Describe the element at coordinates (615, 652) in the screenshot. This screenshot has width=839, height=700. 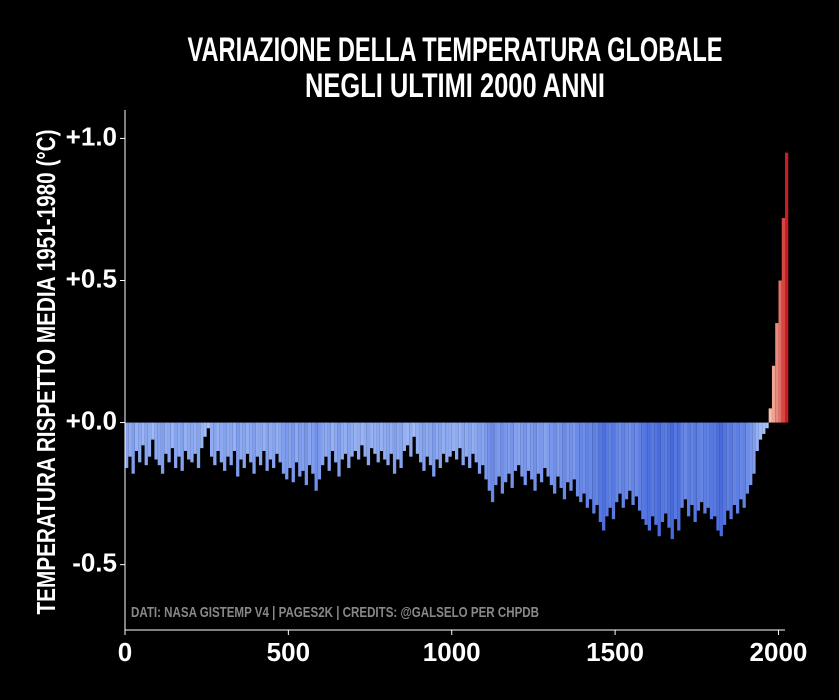
I see `x-tick-label: 1500` at that location.